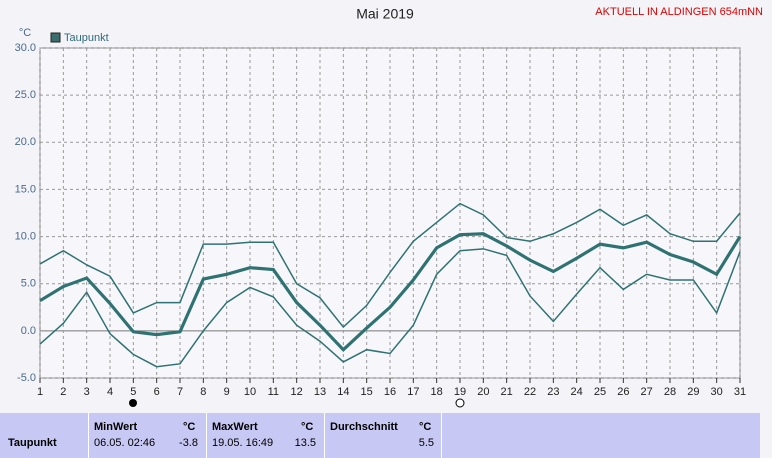 This screenshot has width=772, height=458. I want to click on x-tick-label: 24, so click(577, 392).